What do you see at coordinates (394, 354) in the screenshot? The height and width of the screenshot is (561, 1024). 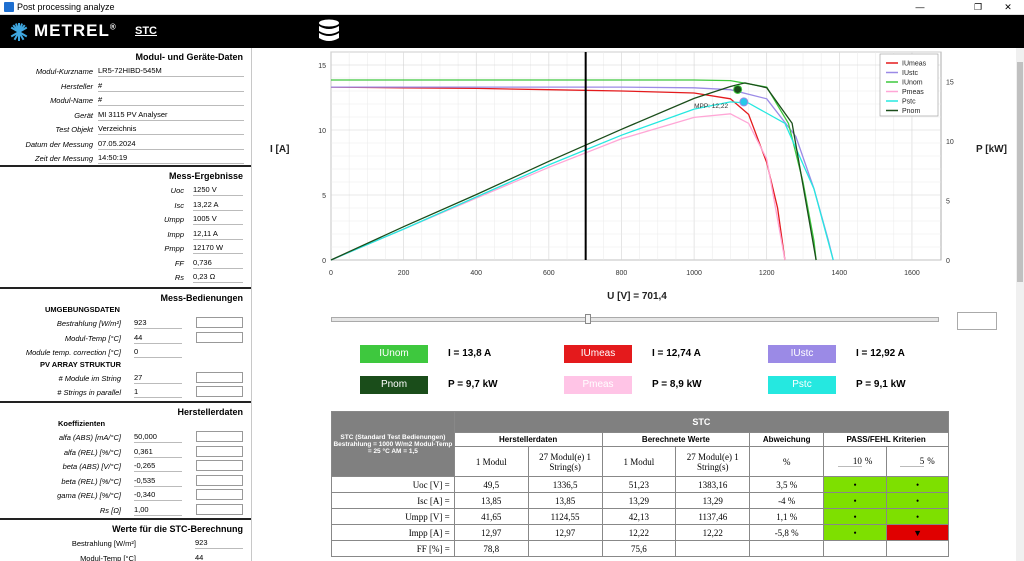 I see `legend-swatch-iunom: IUnom` at bounding box center [394, 354].